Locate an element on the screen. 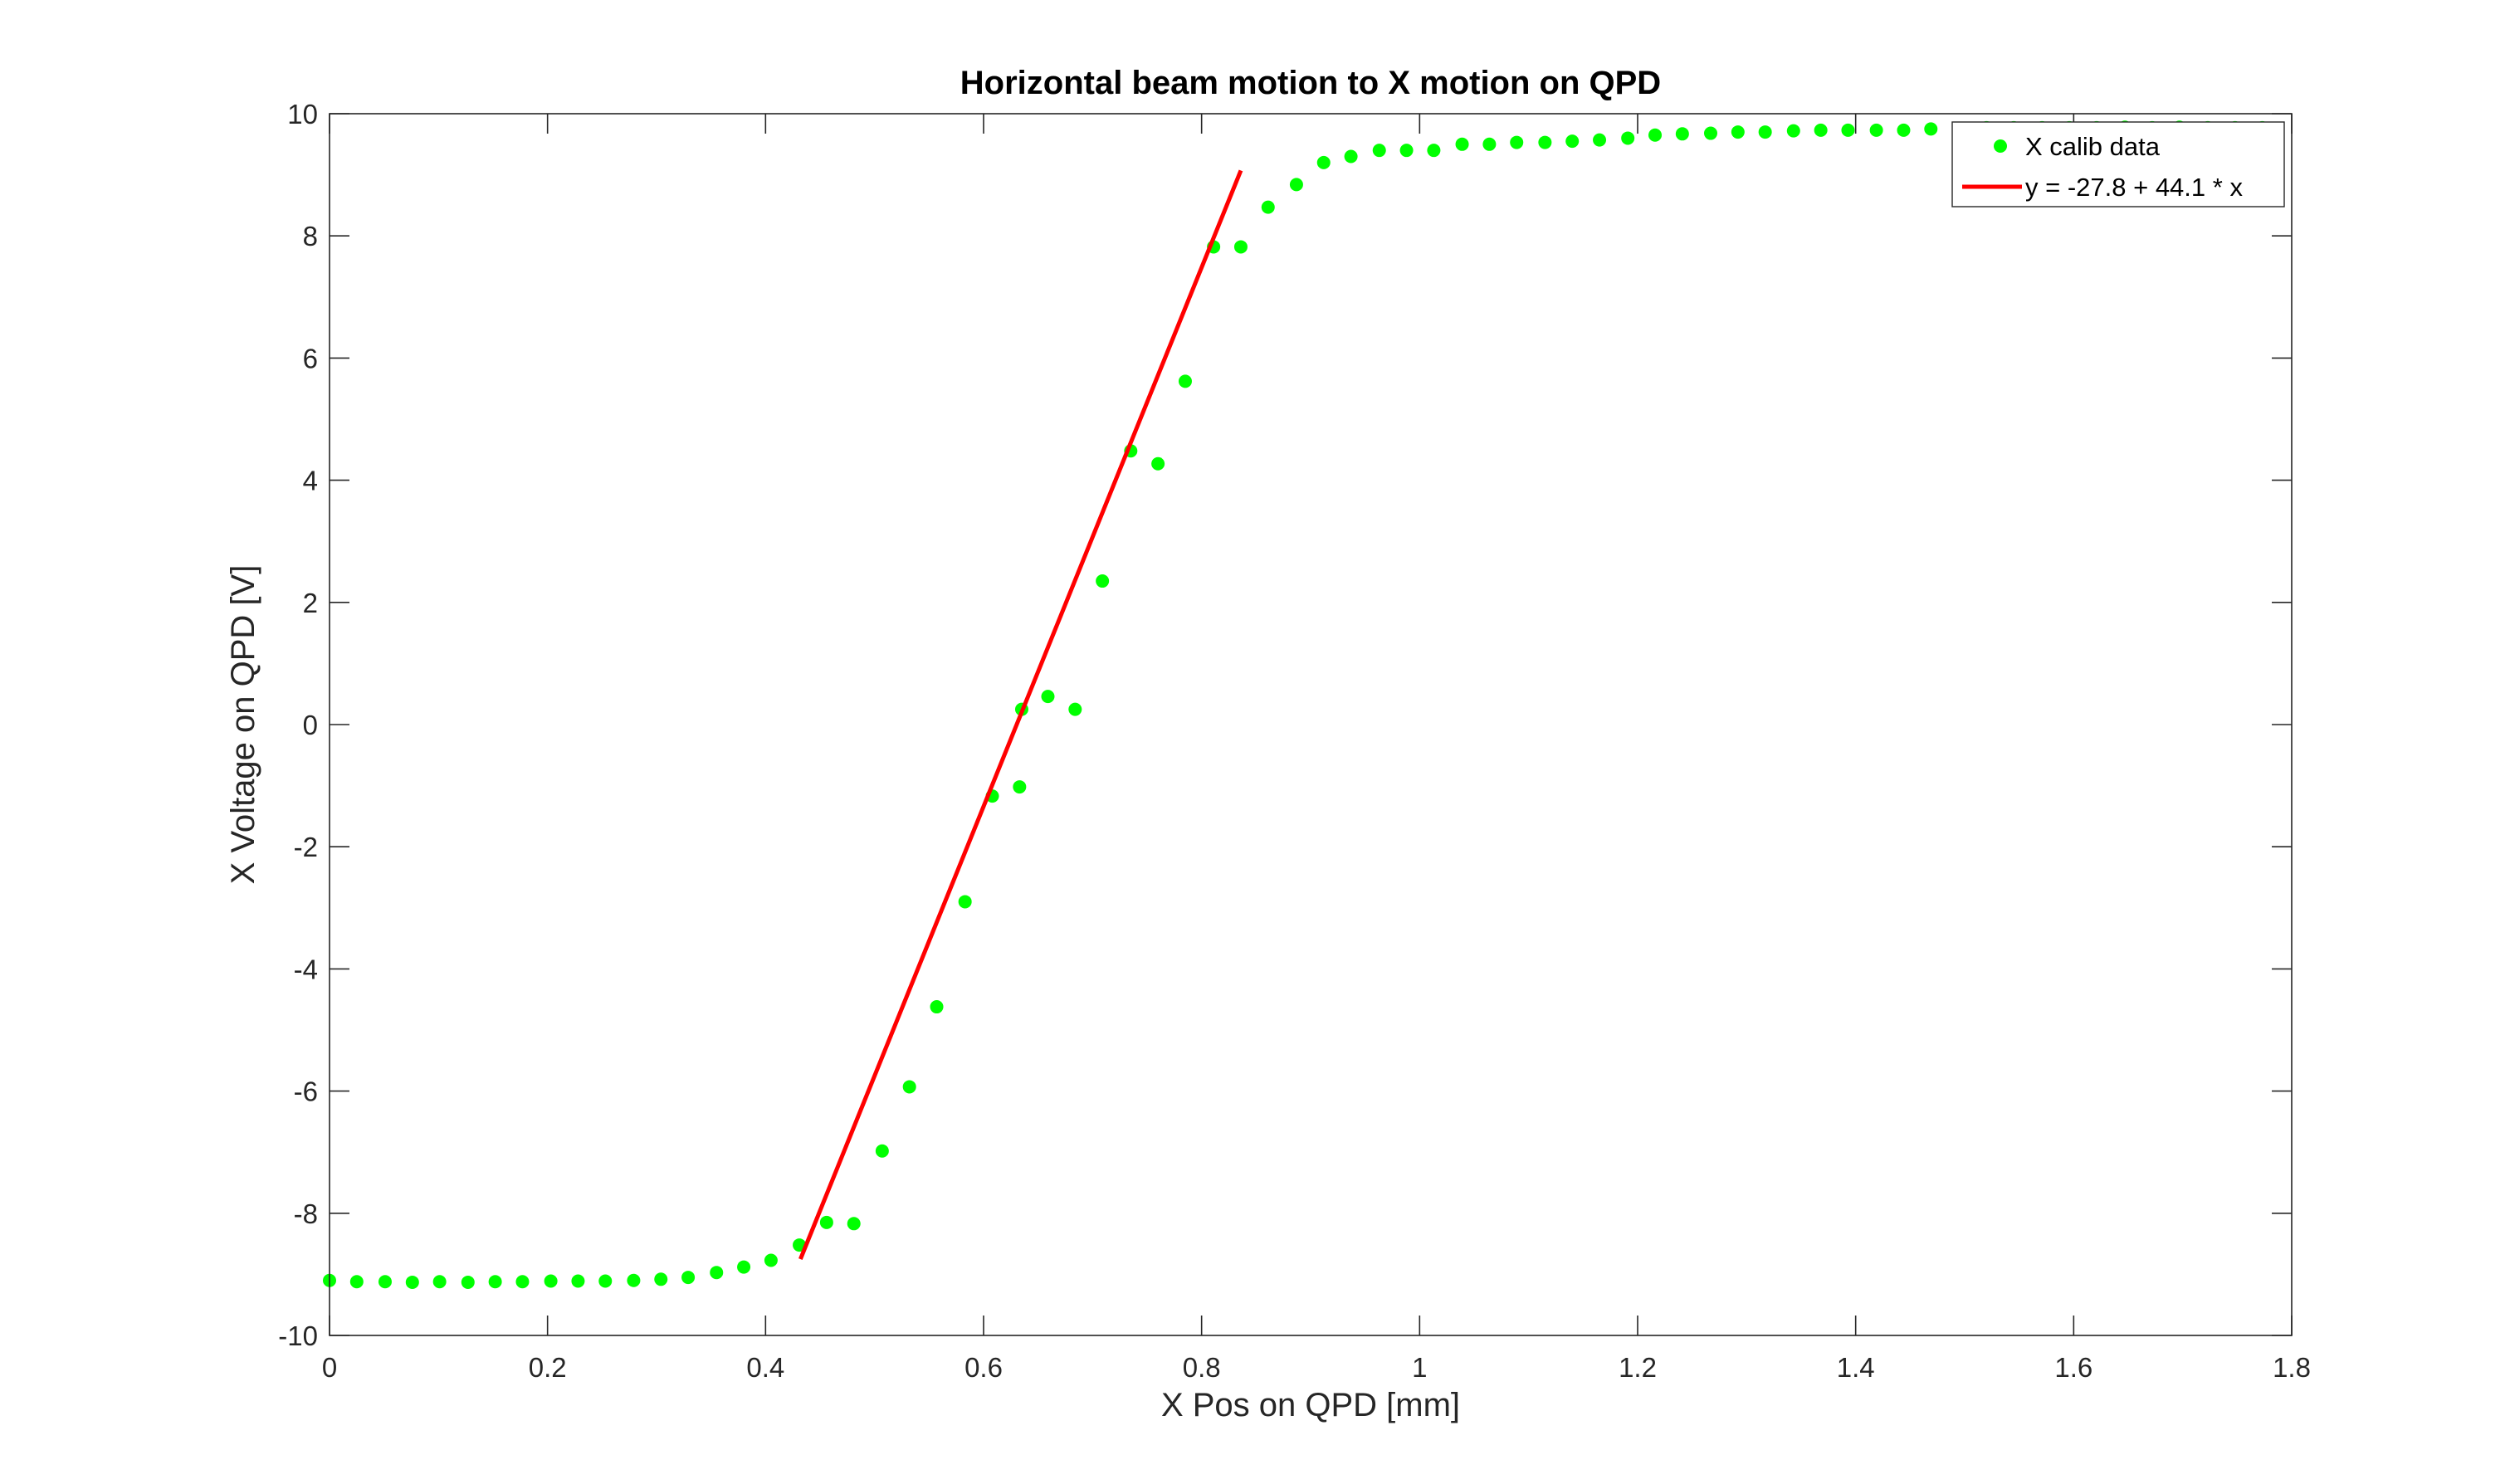 The width and height of the screenshot is (2510, 1484). legend: X calib data y = -27.8 + 44.1 * x is located at coordinates (2118, 164).